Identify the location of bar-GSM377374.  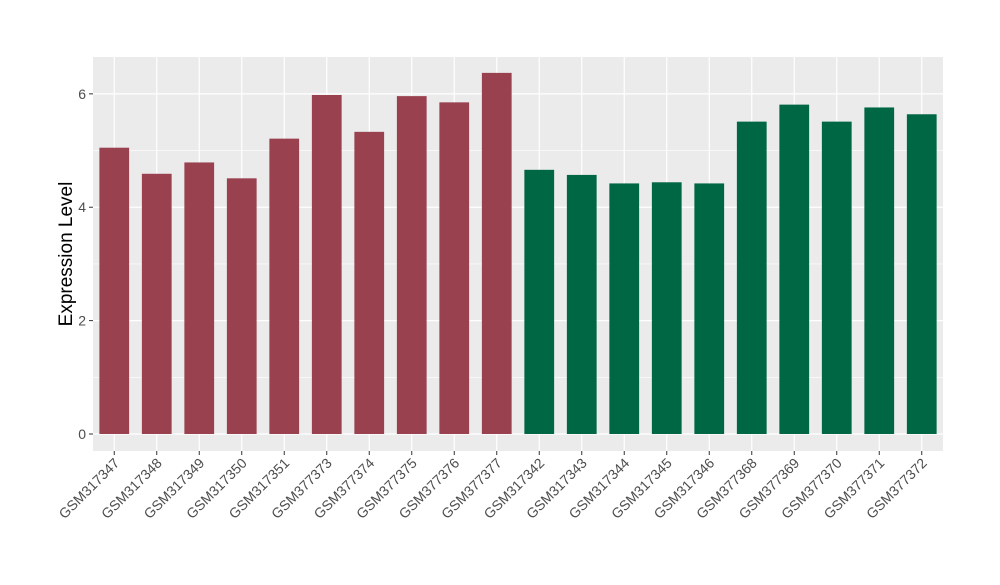
(369, 282).